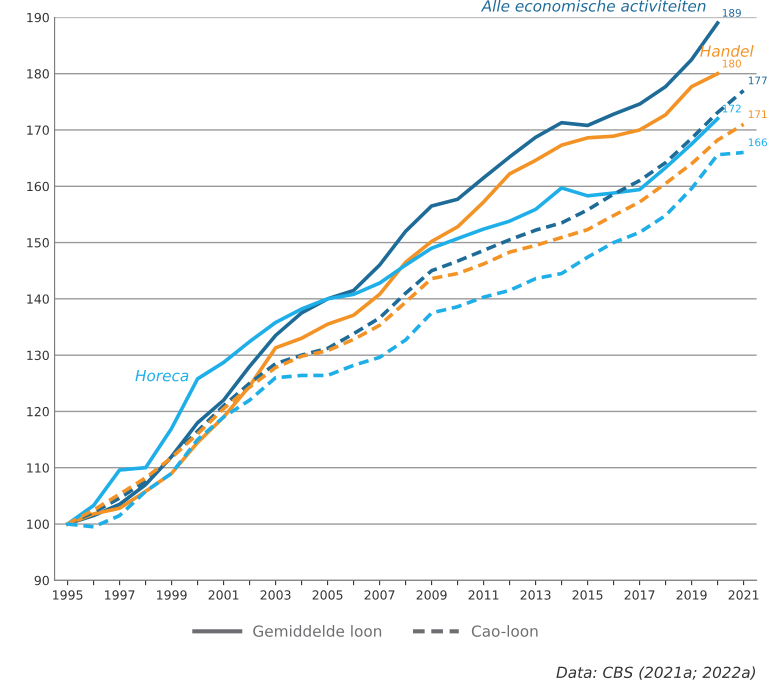 This screenshot has height=695, width=780. Describe the element at coordinates (327, 595) in the screenshot. I see `x-tick-label: 2005` at that location.